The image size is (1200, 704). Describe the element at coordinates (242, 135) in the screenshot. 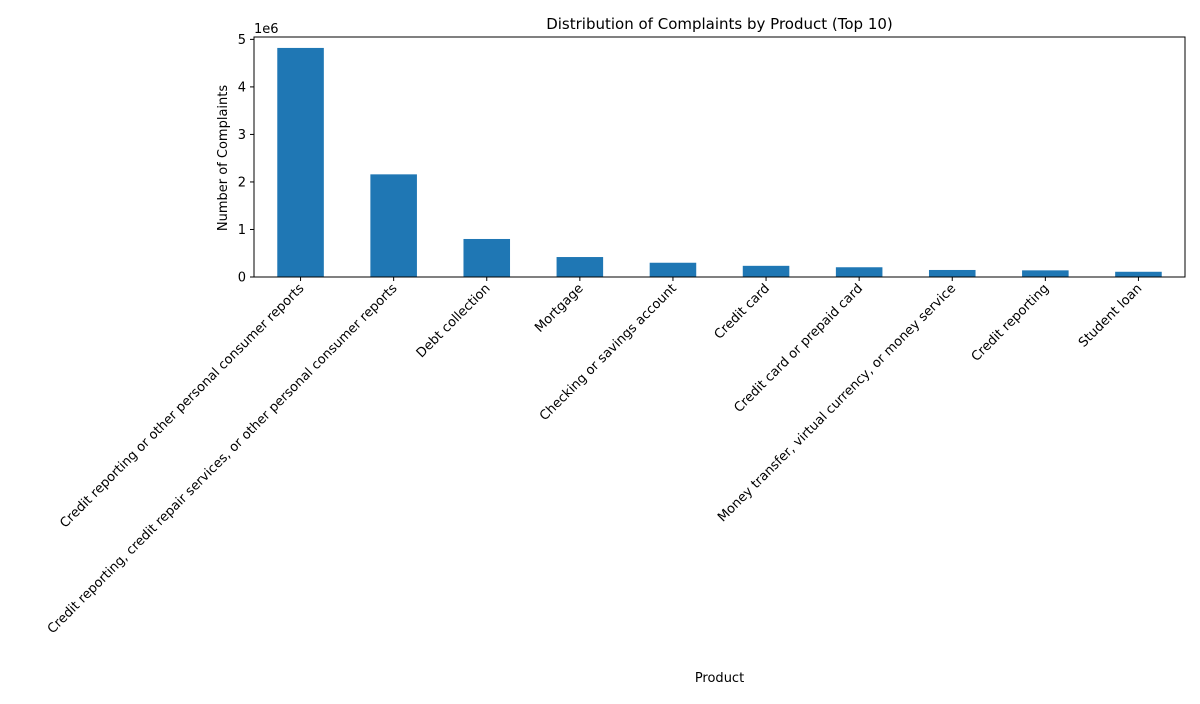

I see `y-tick-label-3: 3` at that location.